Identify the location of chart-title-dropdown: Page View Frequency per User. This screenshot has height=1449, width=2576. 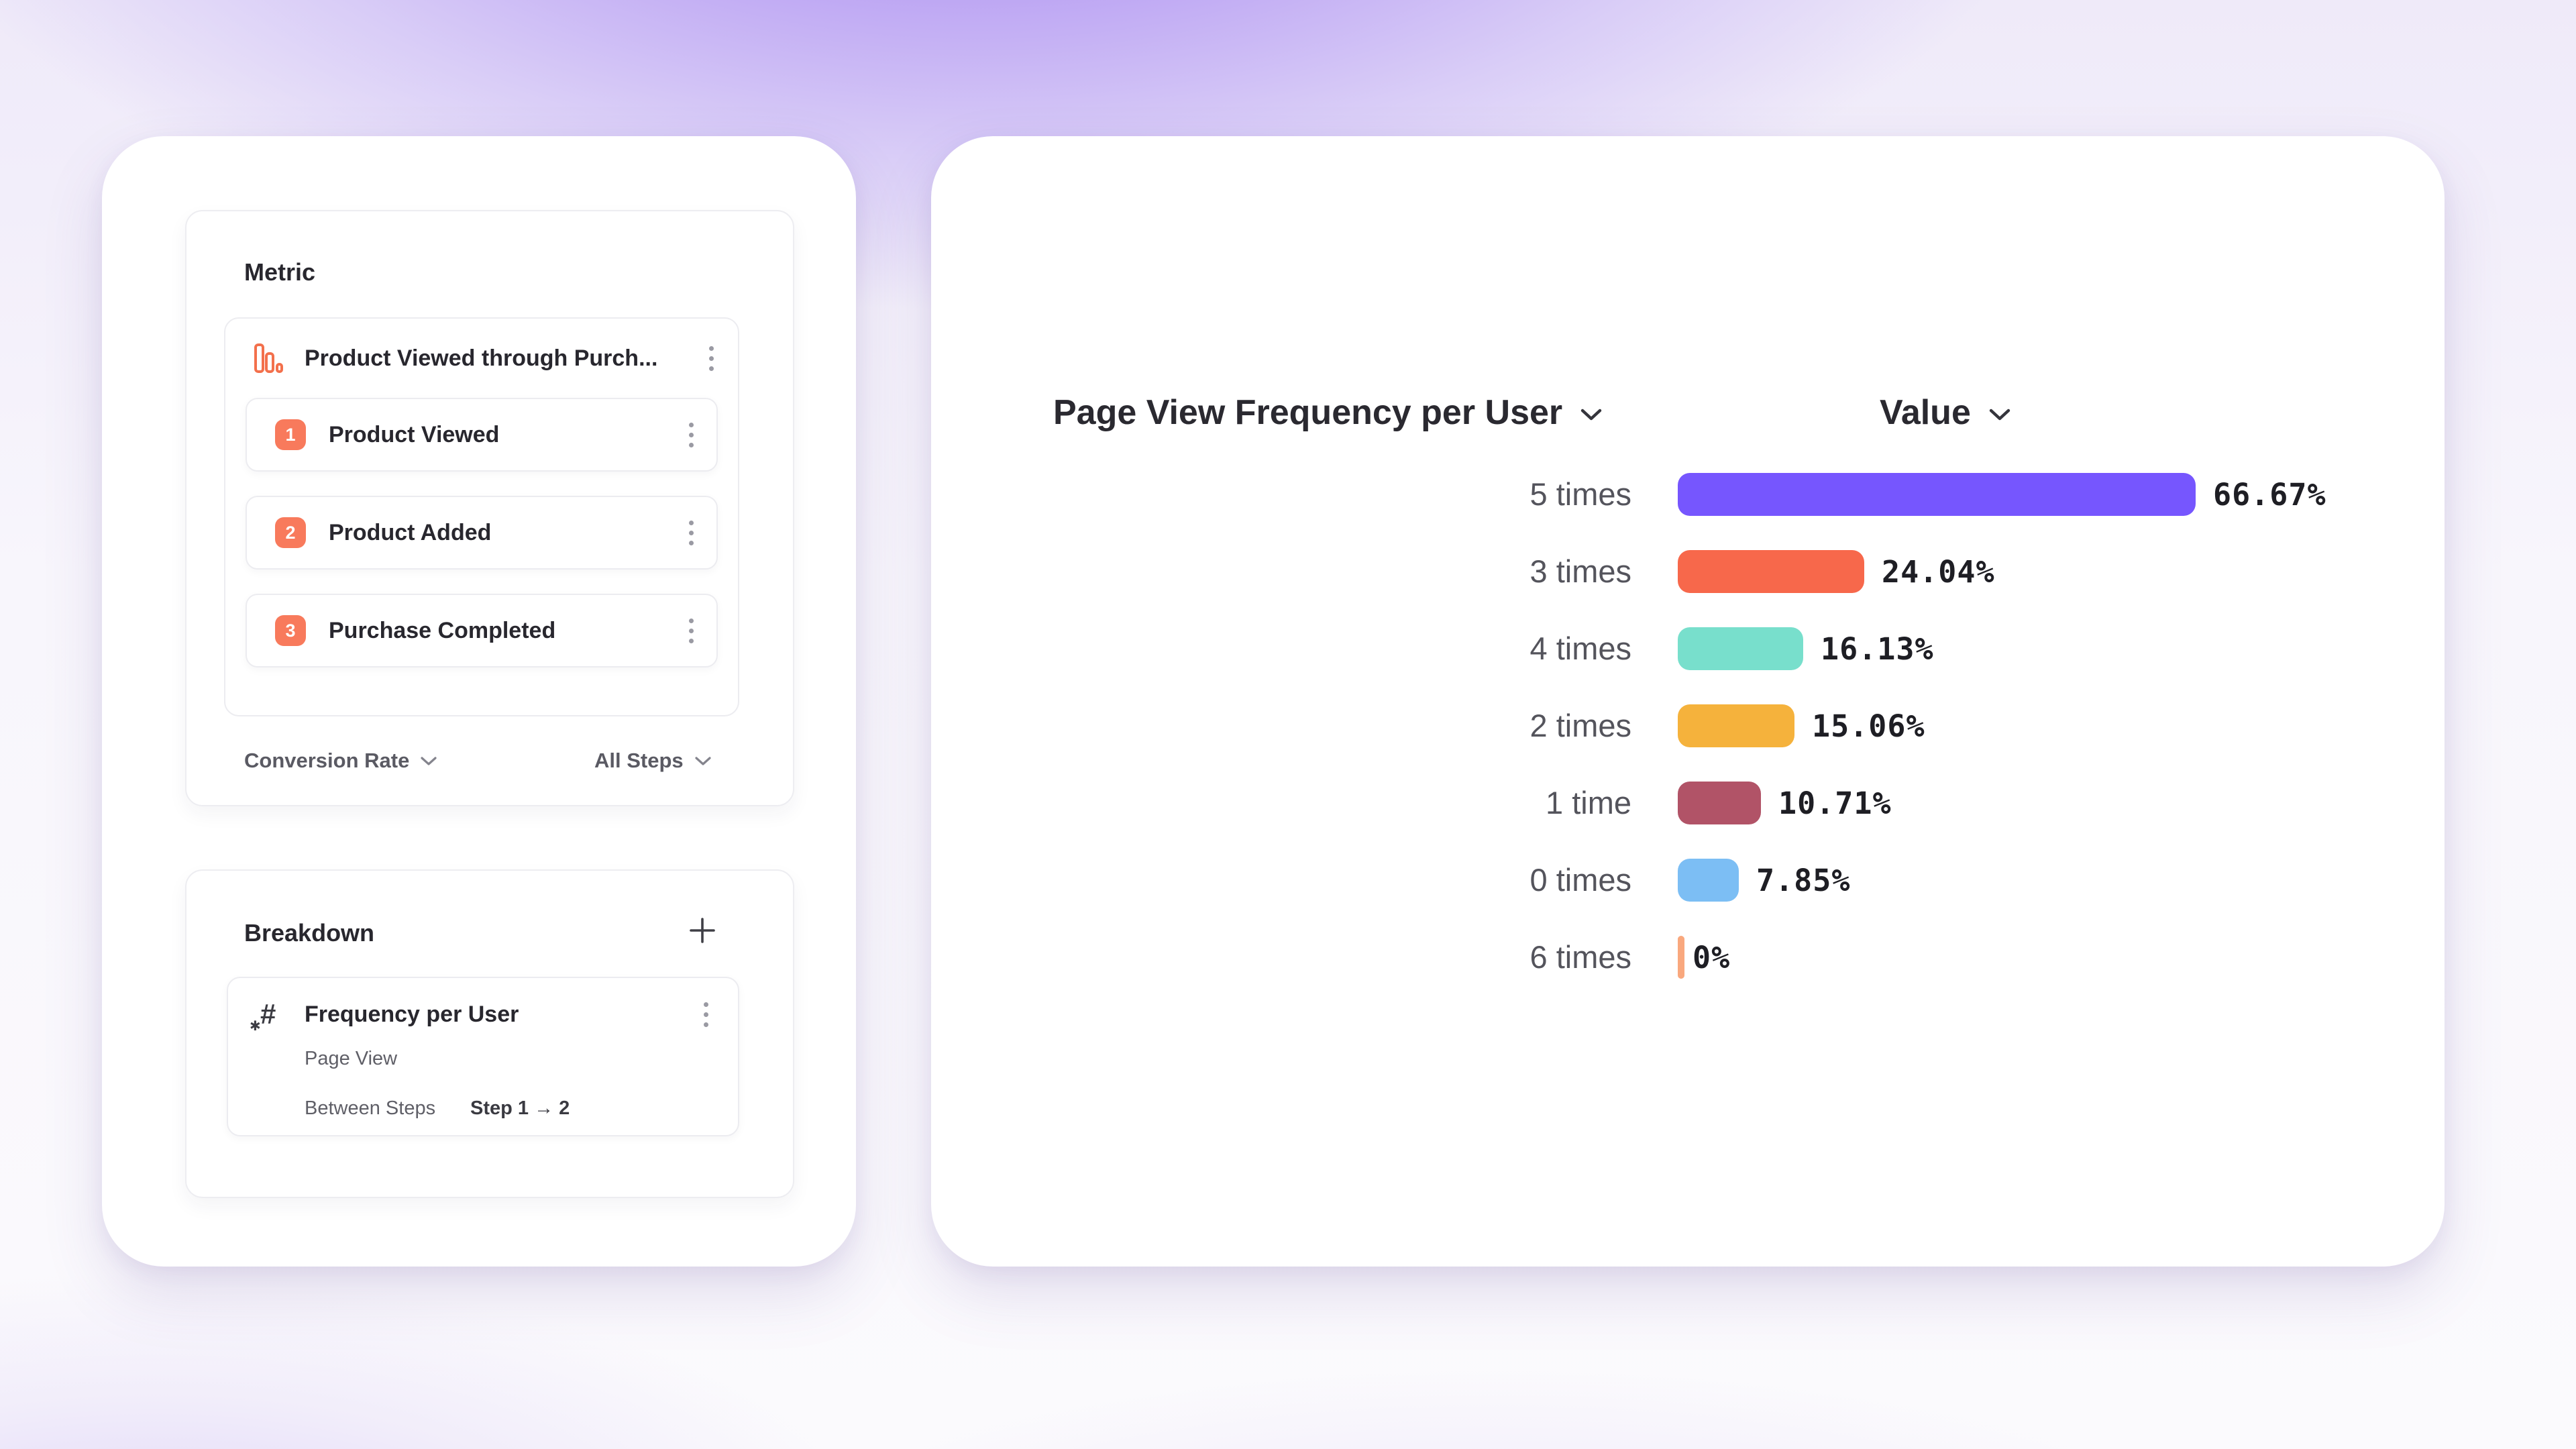
(1328, 412).